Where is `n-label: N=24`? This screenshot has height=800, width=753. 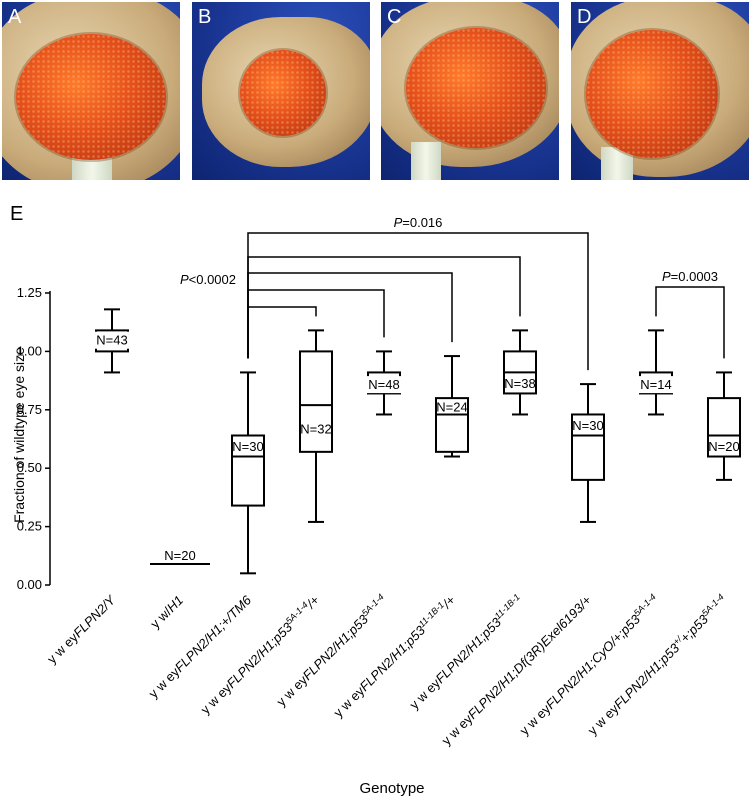
n-label: N=24 is located at coordinates (451, 406).